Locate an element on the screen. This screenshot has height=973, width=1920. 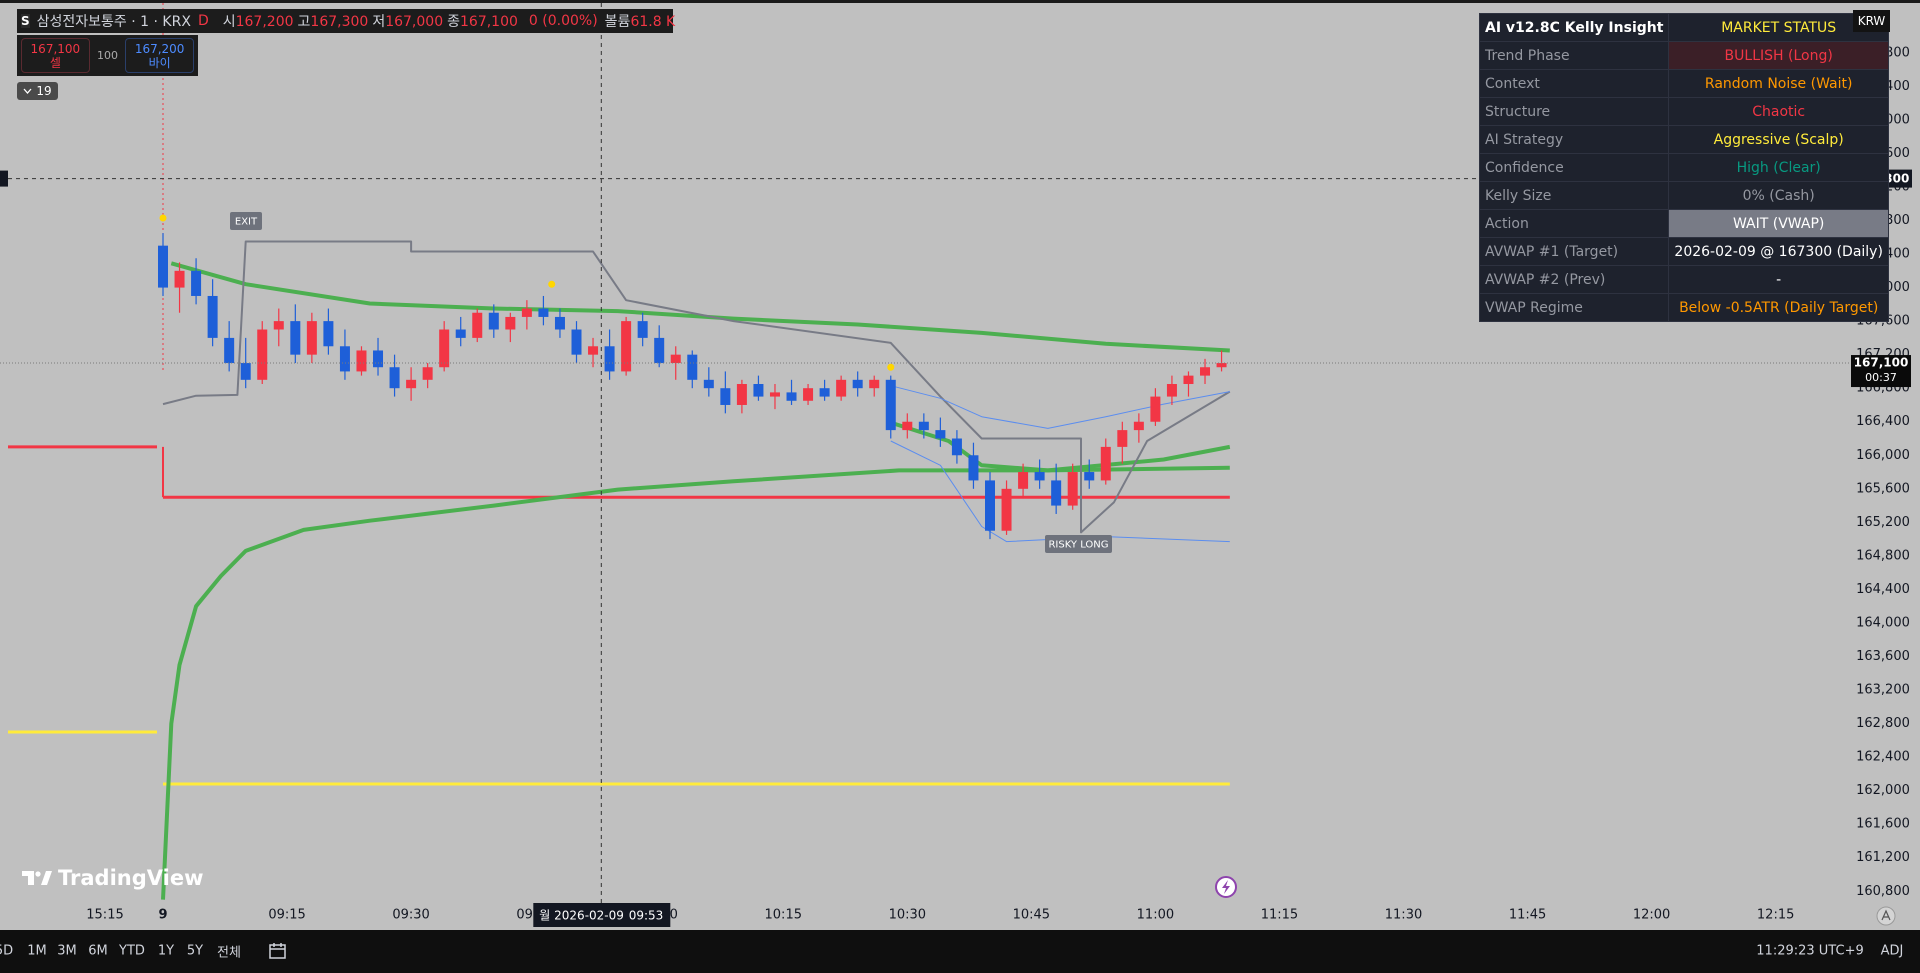
range-button: 3M is located at coordinates (67, 951).